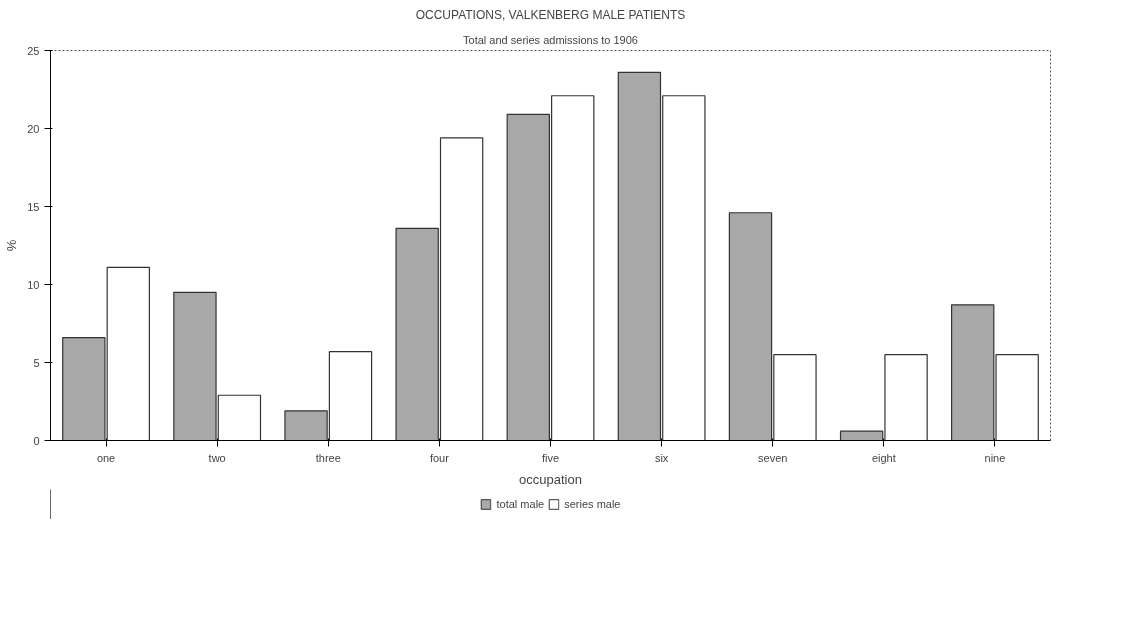 The width and height of the screenshot is (1141, 621). I want to click on y-tick-label: 25, so click(33, 50).